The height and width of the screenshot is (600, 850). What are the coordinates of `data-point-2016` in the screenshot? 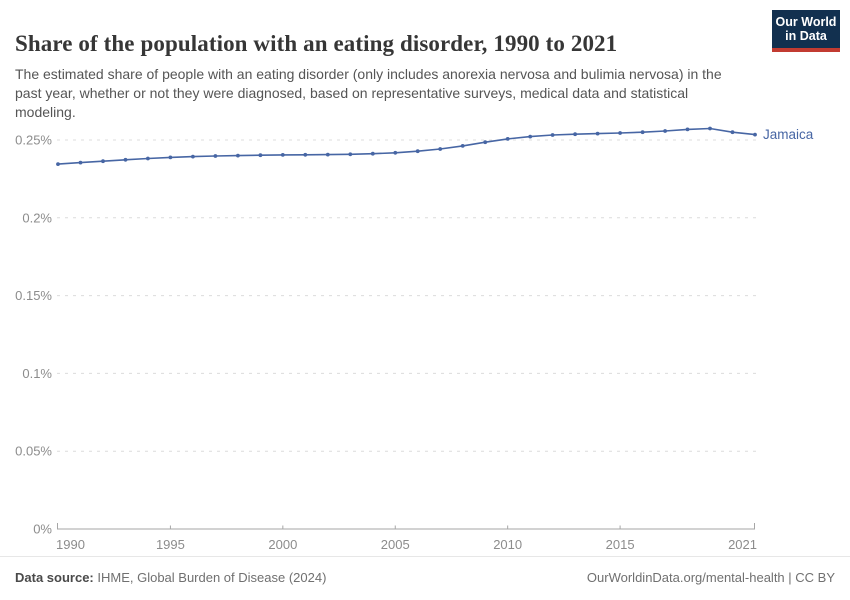 It's located at (642, 132).